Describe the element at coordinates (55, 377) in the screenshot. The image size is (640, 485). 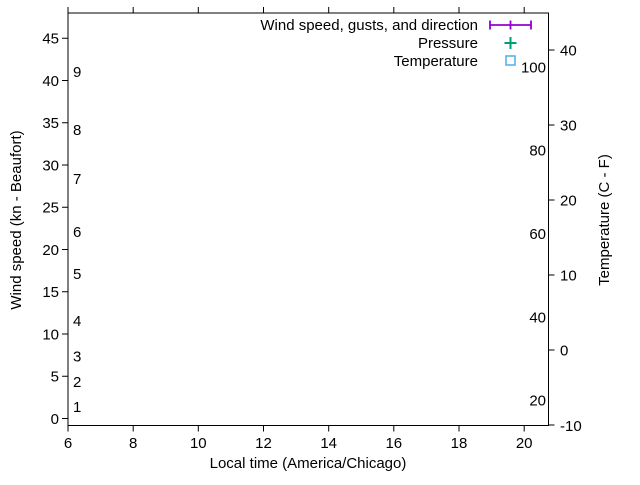
I see `y-left-tick-label: 5` at that location.